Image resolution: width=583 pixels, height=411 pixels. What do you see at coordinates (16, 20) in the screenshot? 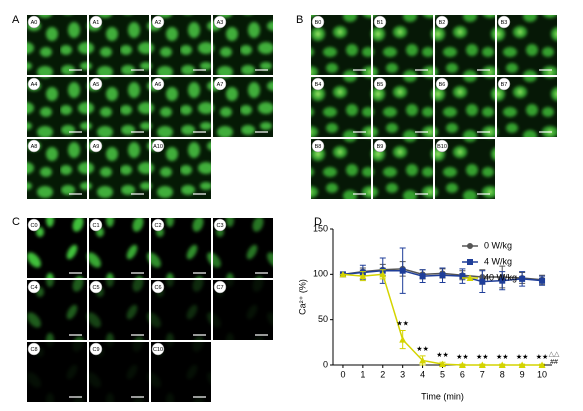
I see `panel-label: A` at bounding box center [16, 20].